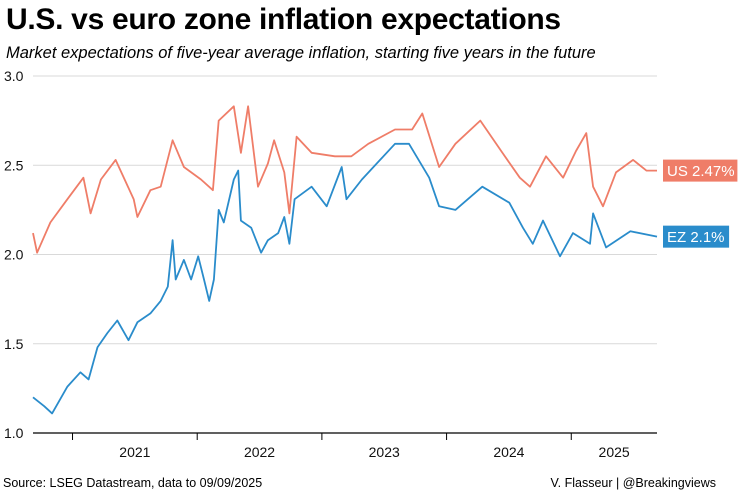 This screenshot has width=738, height=492. What do you see at coordinates (633, 483) in the screenshot?
I see `author-credit: V. Flasseur | @Breakingviews` at bounding box center [633, 483].